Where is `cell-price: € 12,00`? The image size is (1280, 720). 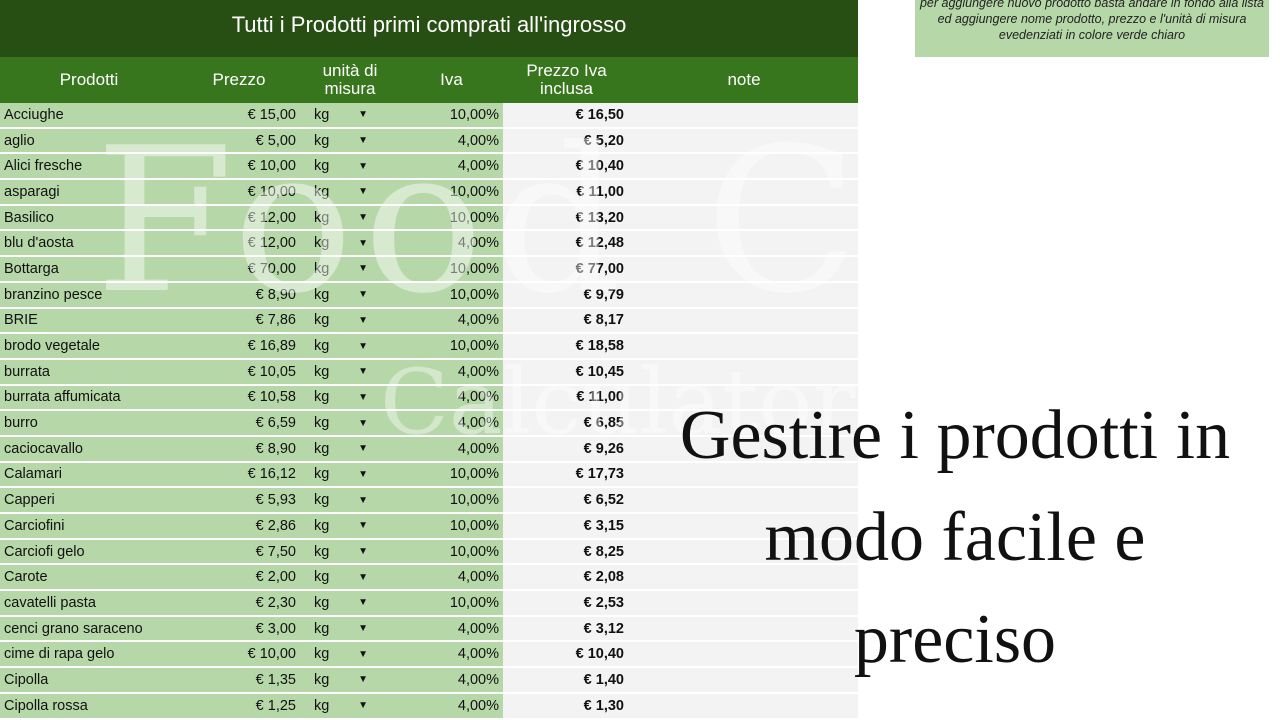
cell-price: € 12,00 is located at coordinates (239, 243).